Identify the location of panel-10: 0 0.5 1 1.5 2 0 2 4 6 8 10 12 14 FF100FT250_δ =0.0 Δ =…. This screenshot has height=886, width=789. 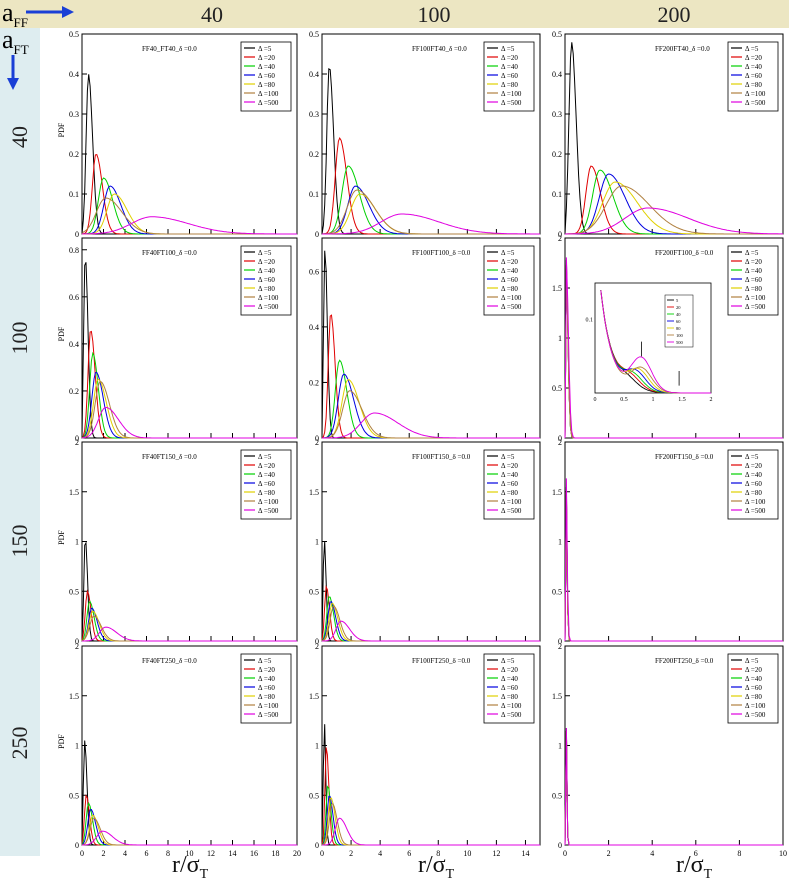
(425, 750).